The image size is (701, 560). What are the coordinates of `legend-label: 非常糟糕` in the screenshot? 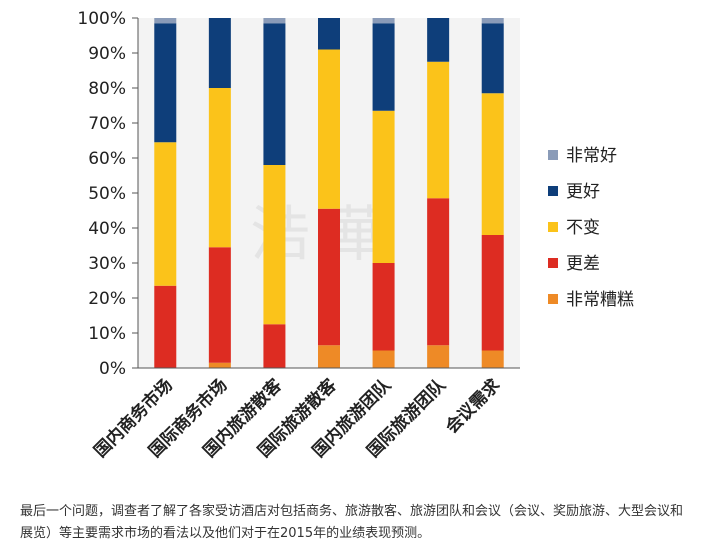 It's located at (600, 300).